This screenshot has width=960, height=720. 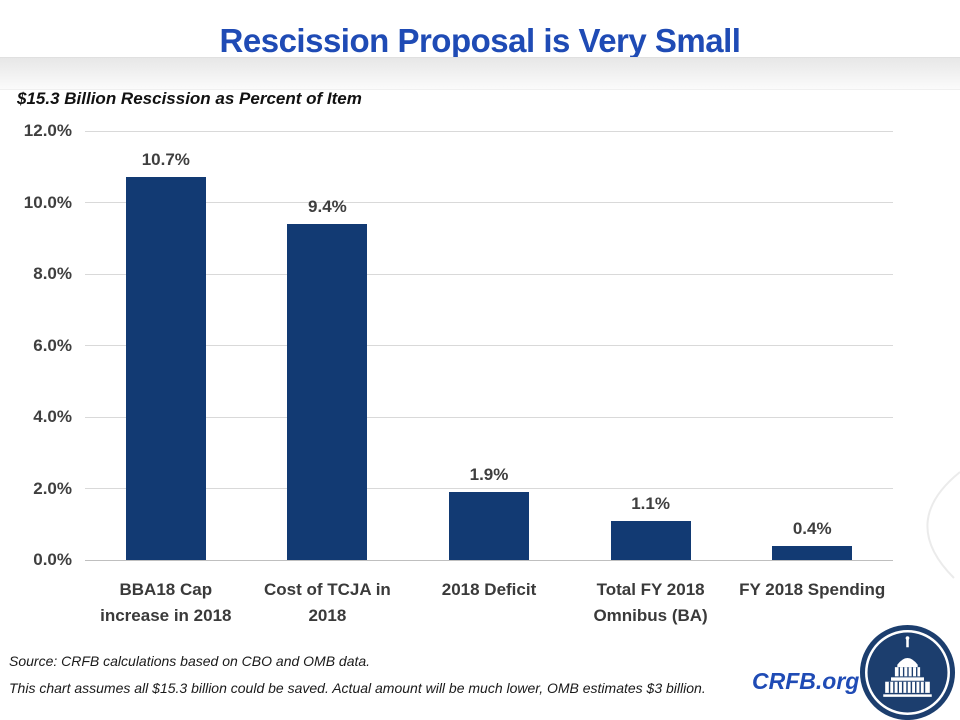 I want to click on x-axis-line, so click(x=489, y=560).